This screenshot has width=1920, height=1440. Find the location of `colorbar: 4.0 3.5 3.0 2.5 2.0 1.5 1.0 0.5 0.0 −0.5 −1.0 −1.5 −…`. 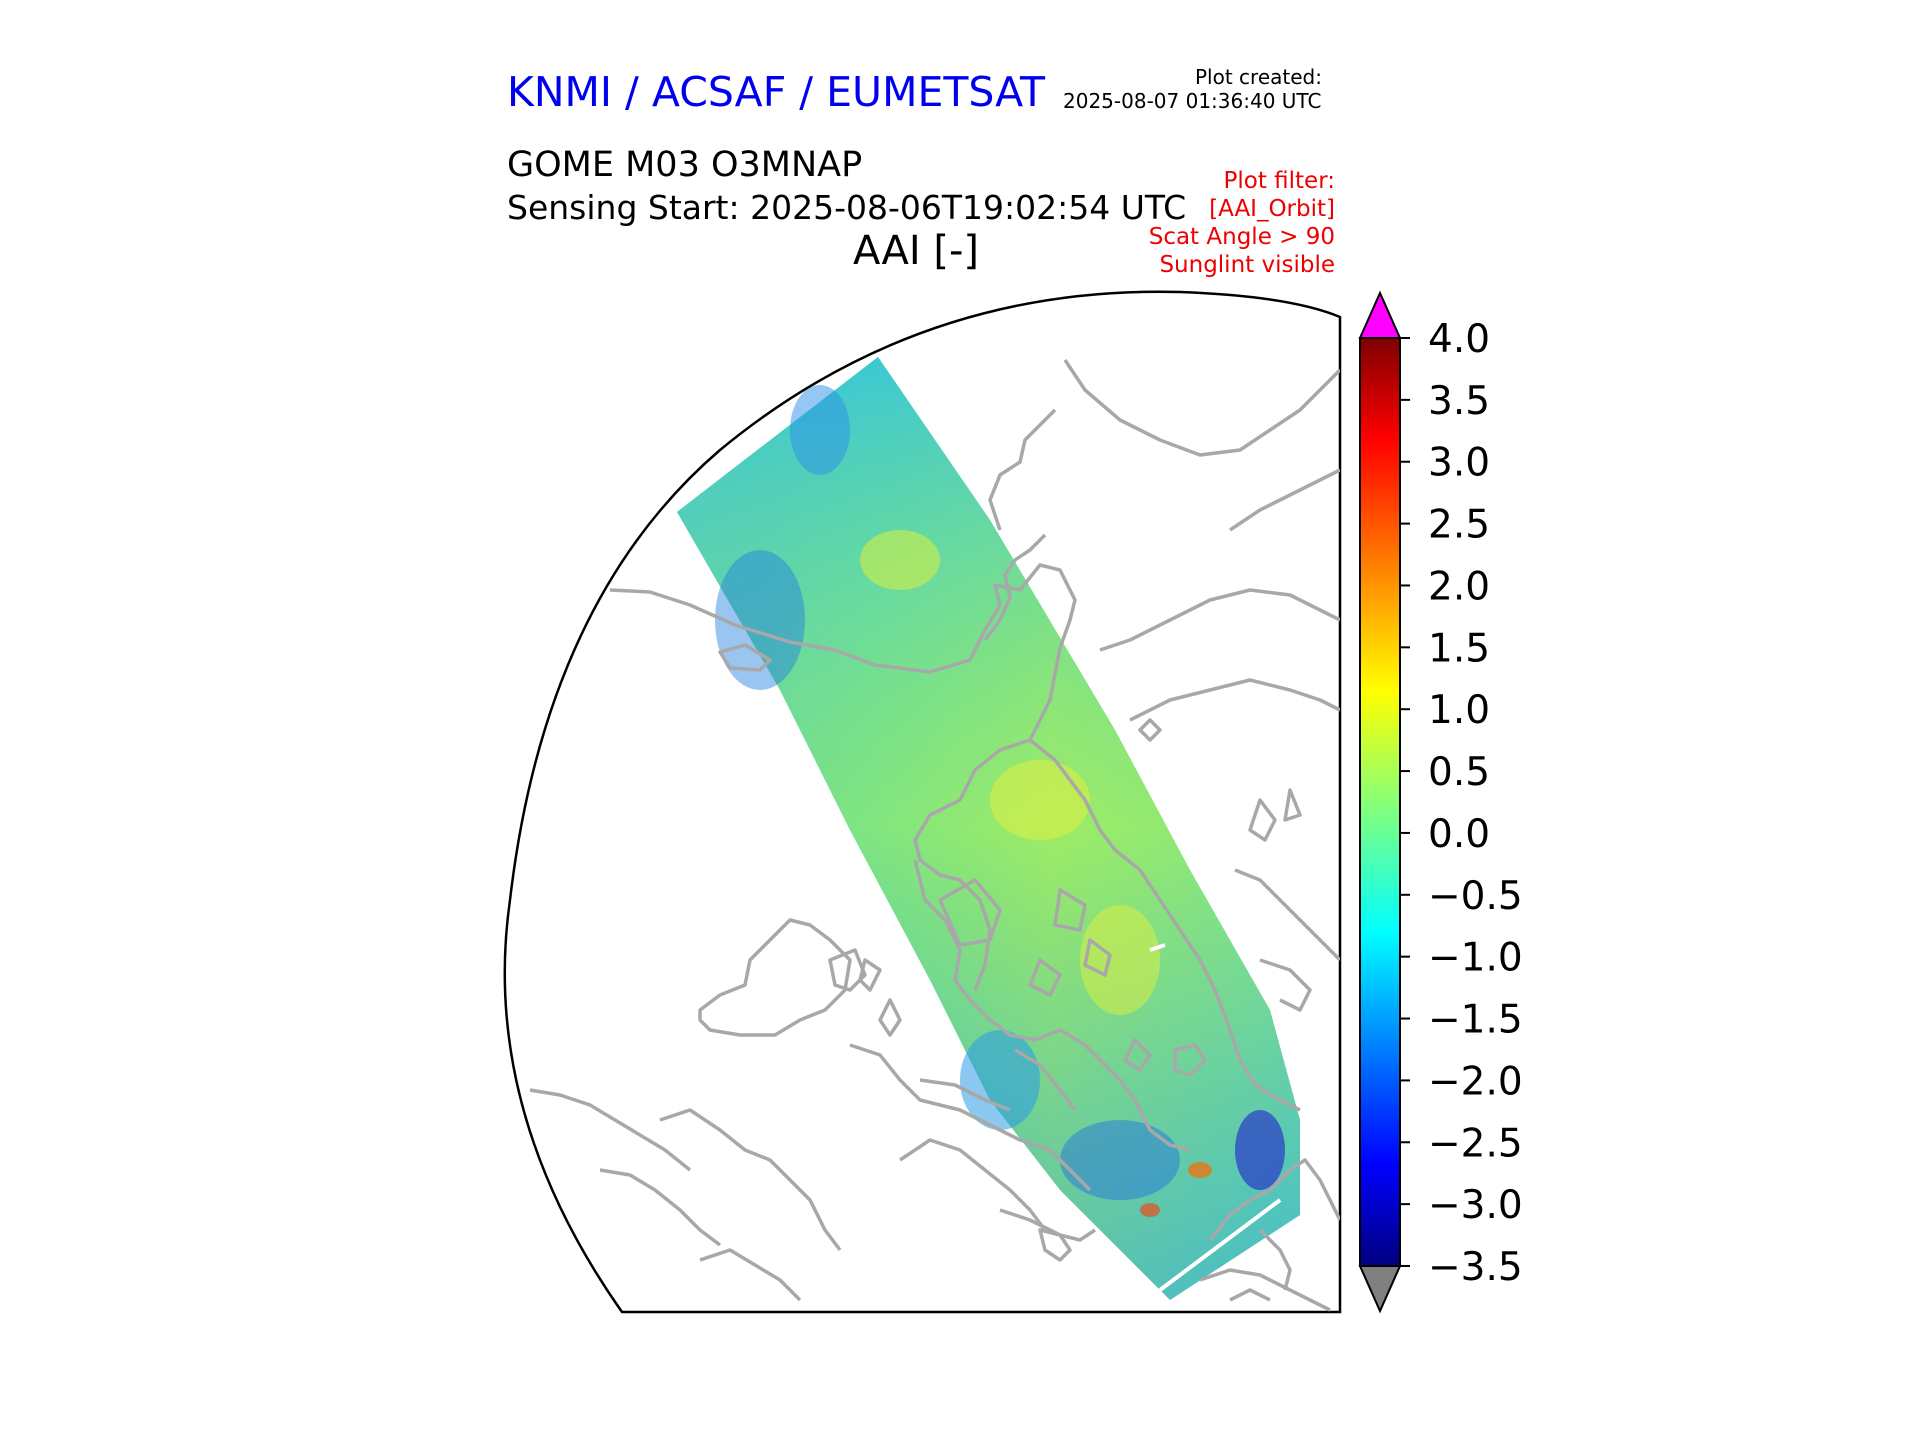

colorbar: 4.0 3.5 3.0 2.5 2.0 1.5 1.0 0.5 0.0 −0.5 −1.0 −1.5 −… is located at coordinates (1440, 802).